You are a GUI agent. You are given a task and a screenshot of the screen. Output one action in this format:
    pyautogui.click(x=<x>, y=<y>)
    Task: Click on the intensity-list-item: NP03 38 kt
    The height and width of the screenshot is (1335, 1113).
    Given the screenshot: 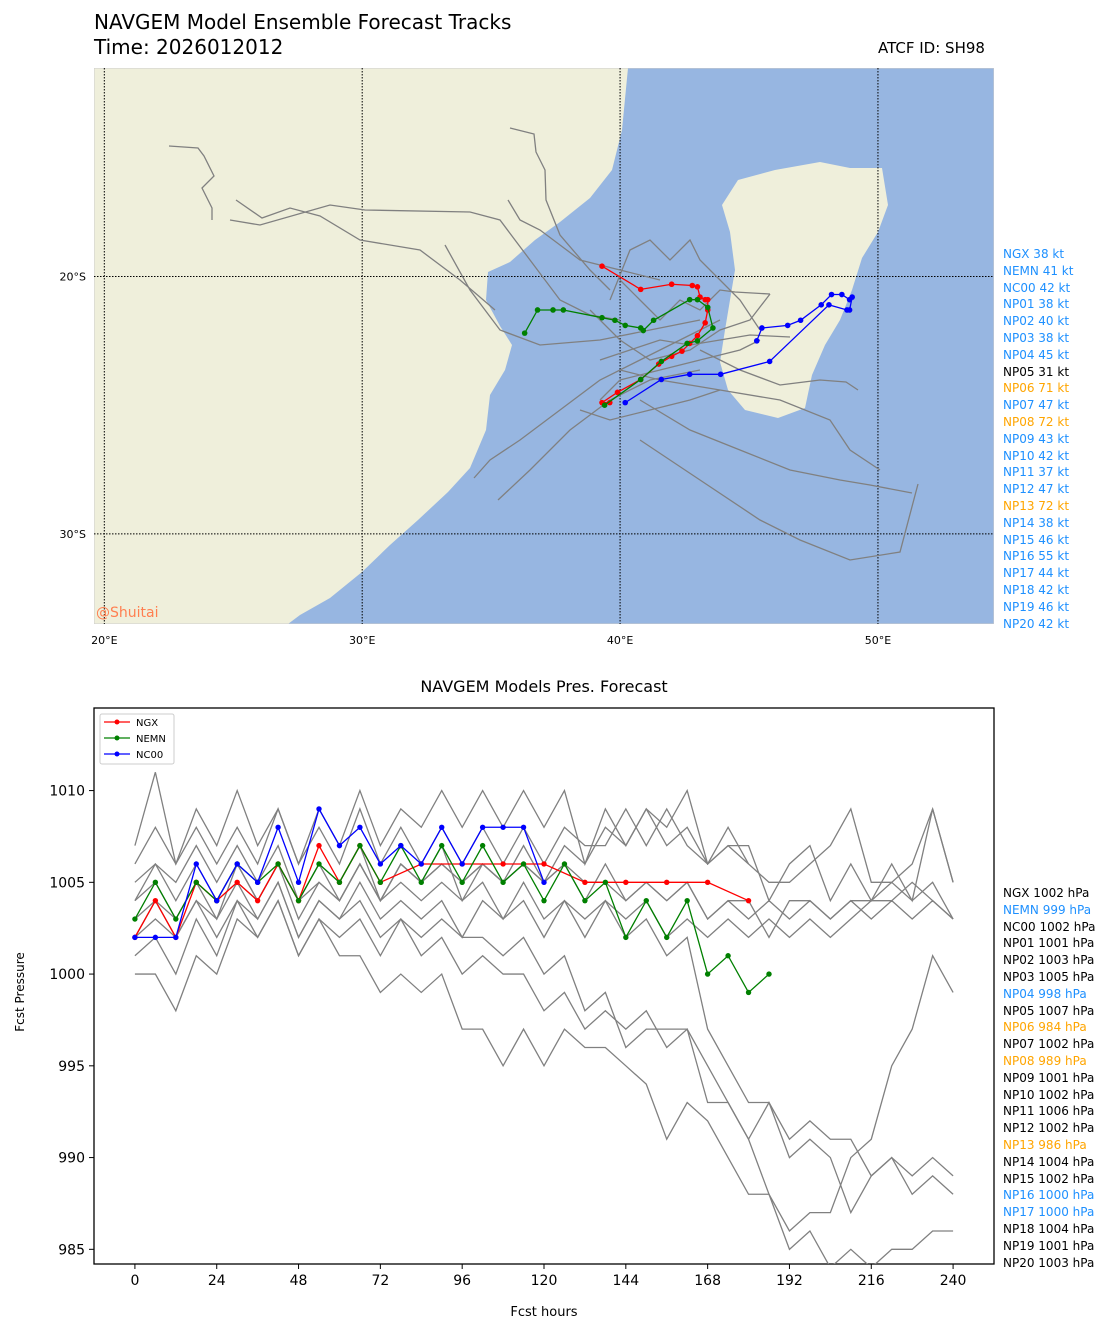 What is the action you would take?
    pyautogui.click(x=1036, y=337)
    